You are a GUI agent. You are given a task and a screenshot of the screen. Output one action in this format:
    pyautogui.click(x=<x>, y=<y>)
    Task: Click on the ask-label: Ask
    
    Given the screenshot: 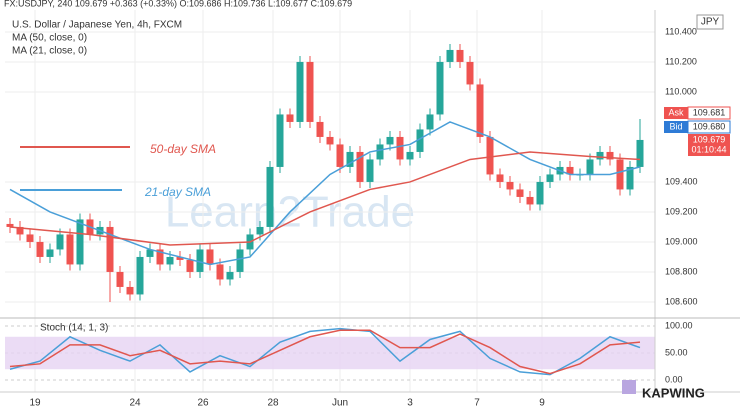 What is the action you would take?
    pyautogui.click(x=676, y=112)
    